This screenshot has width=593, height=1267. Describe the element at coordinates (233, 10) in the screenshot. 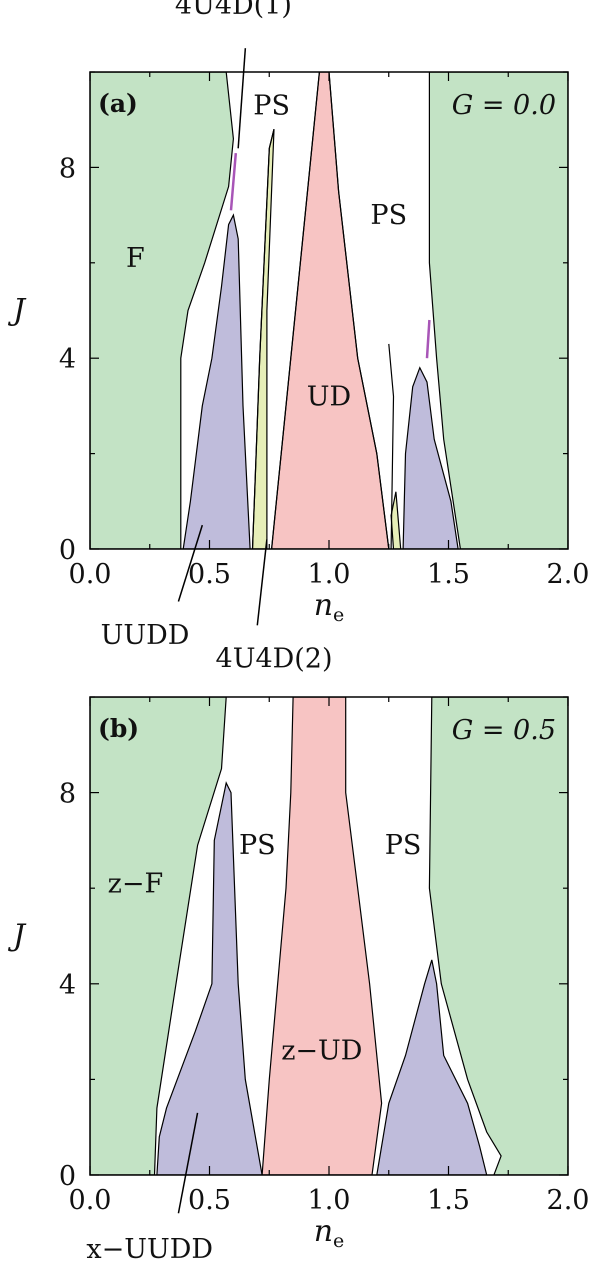

I see `callout-label: 4U4D(1)` at that location.